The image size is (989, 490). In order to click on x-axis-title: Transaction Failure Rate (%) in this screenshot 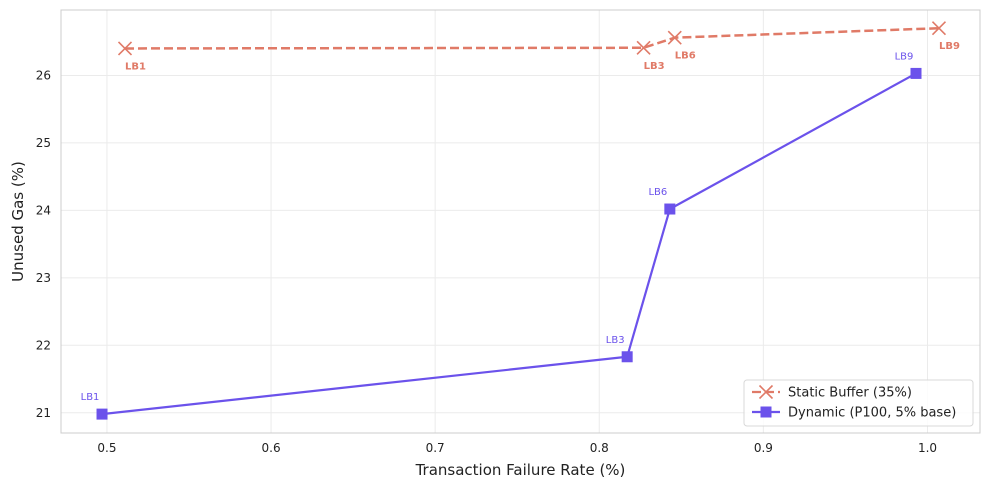, I will do `click(520, 470)`.